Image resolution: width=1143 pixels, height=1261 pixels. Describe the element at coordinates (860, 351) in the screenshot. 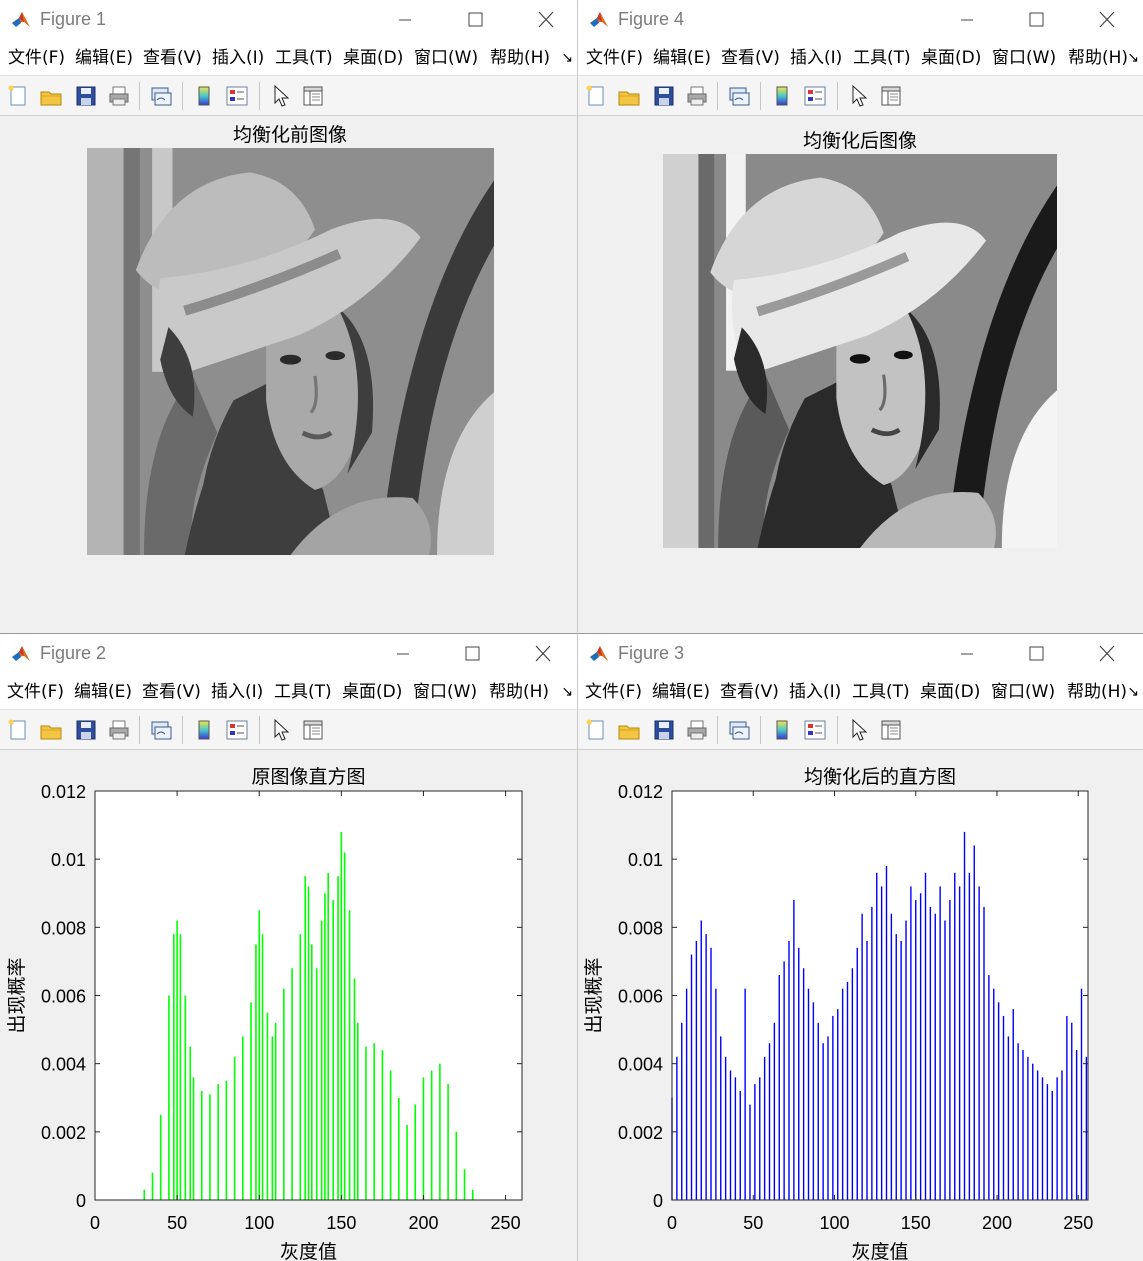

I see `equalized-image` at that location.